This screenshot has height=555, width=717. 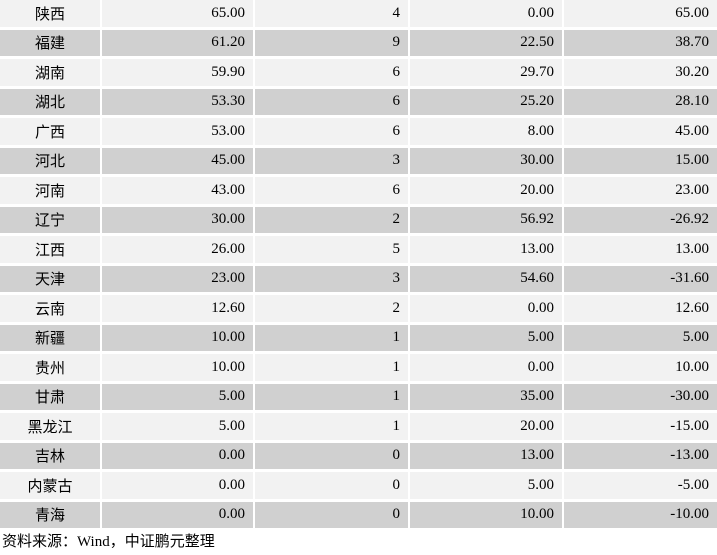 I want to click on value-cell: -10.00, so click(x=640, y=514).